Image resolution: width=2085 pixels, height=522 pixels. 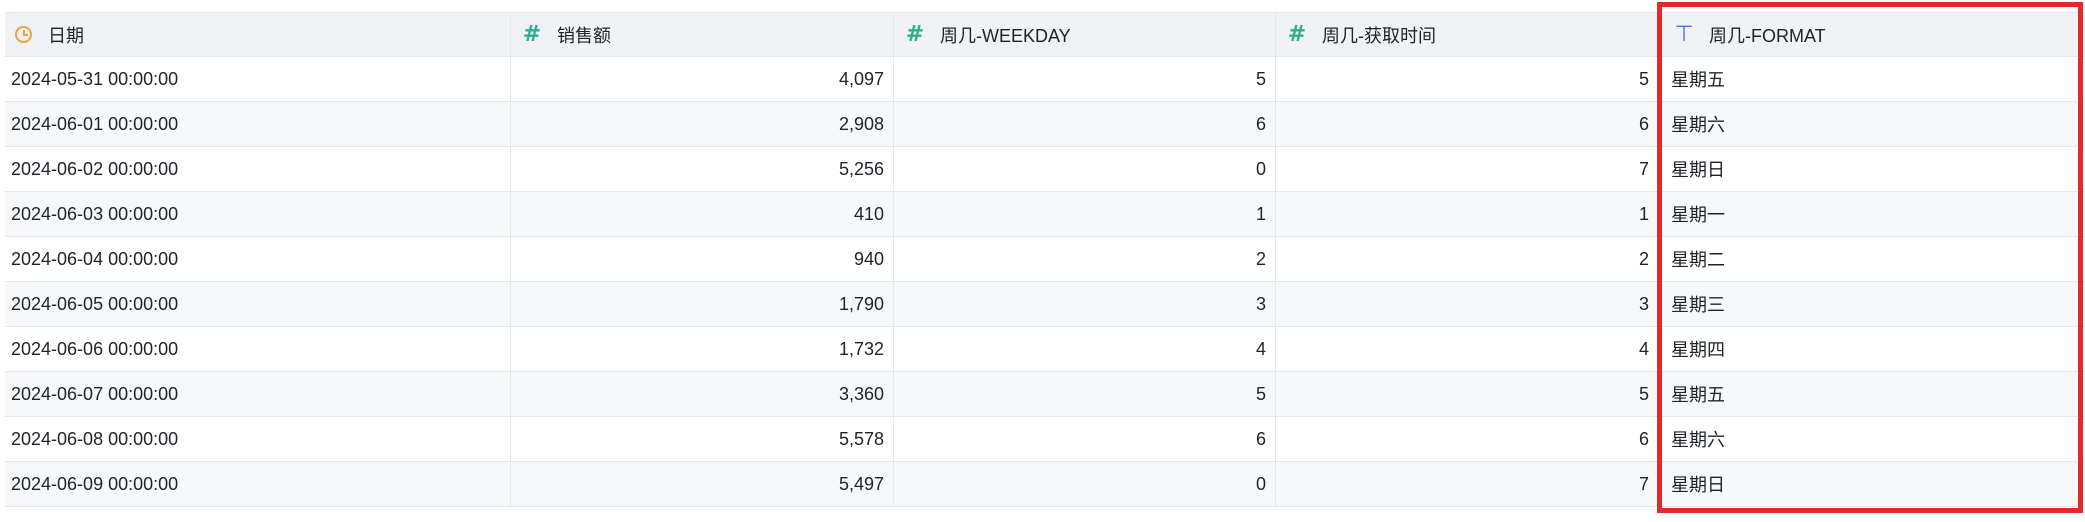 I want to click on table-row: 2024-06-02 00:00:00 5,256 0 7 星期日, so click(x=1045, y=169).